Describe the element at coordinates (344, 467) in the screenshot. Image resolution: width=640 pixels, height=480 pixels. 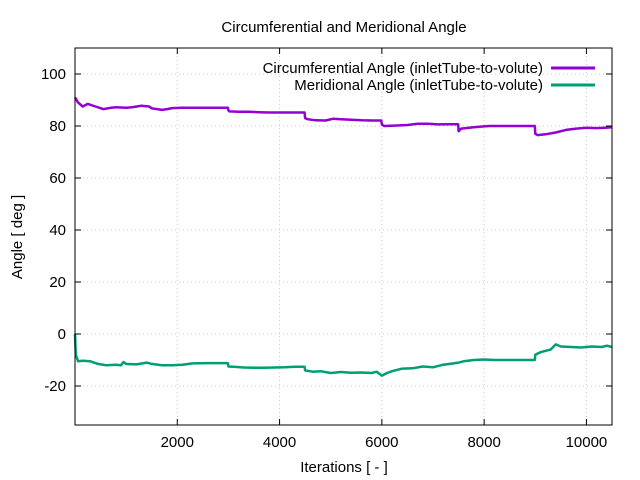
I see `x-axis-title: Iterations [ - ]` at that location.